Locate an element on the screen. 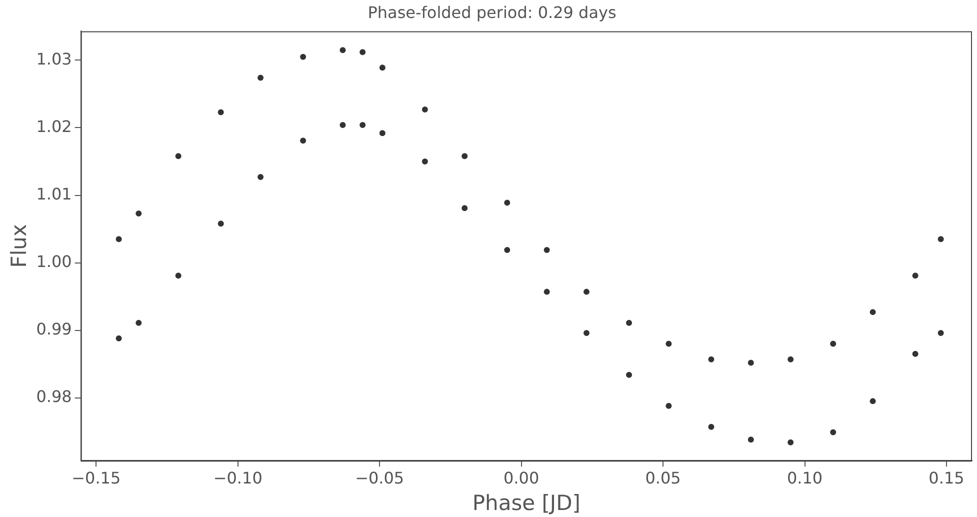  y-tick-label: 0.98 is located at coordinates (54, 396).